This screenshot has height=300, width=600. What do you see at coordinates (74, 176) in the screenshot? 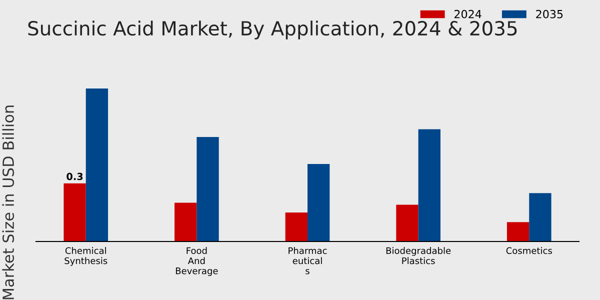
I see `data-label: 0.3` at bounding box center [74, 176].